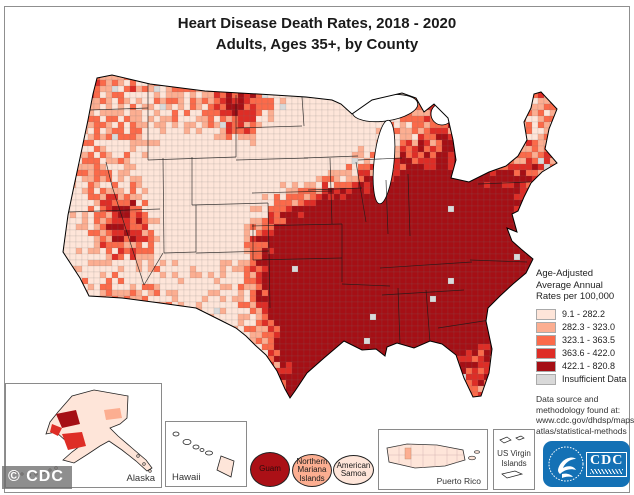 Image resolution: width=634 pixels, height=495 pixels. I want to click on hawaii-label: Hawaii, so click(186, 477).